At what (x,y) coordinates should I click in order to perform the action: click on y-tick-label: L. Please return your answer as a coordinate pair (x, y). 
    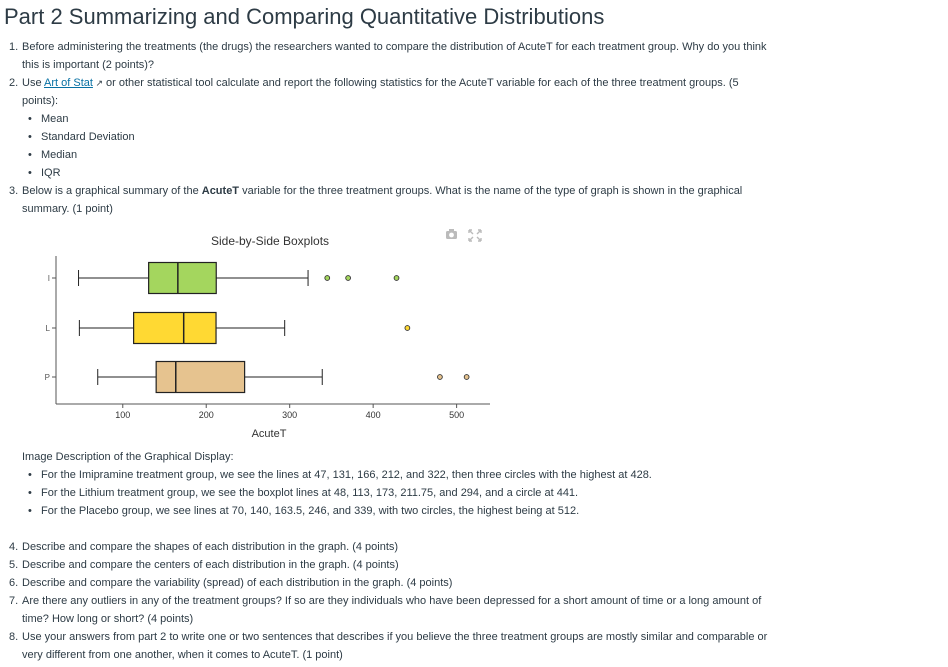
    Looking at the image, I should click on (48, 328).